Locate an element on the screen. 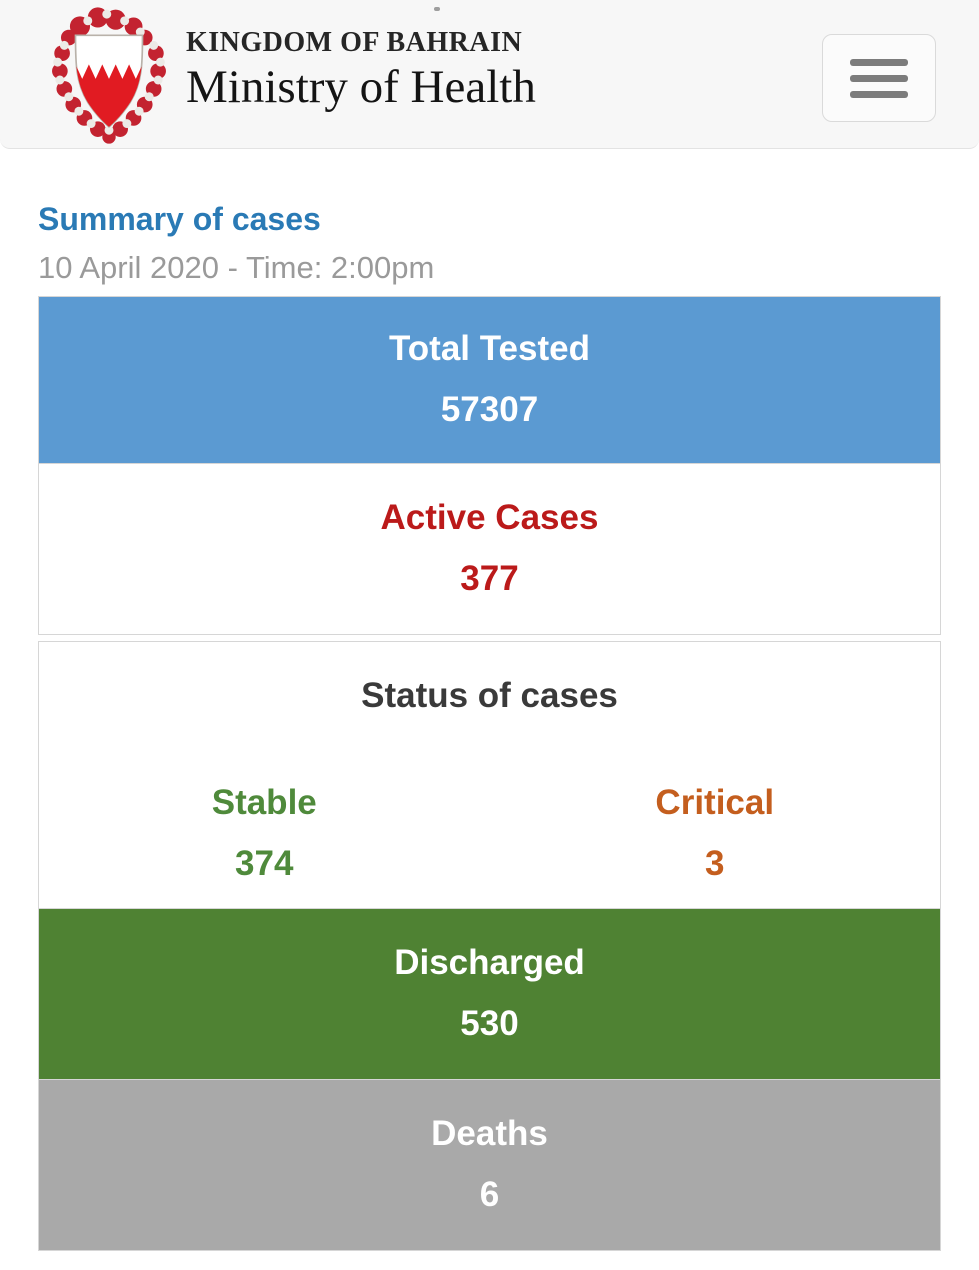 The image size is (979, 1270). total-tested-value: 57307 is located at coordinates (489, 410).